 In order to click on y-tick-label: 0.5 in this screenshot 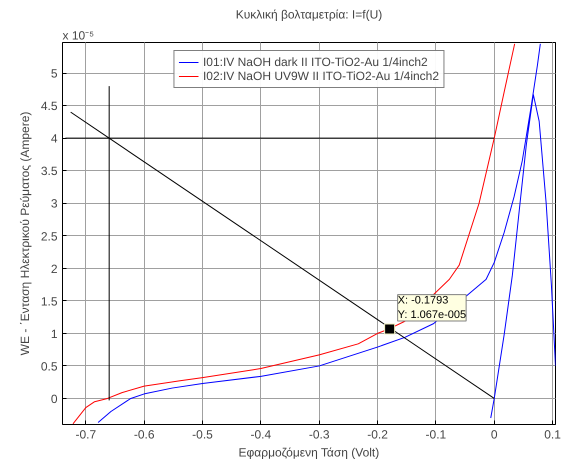, I will do `click(49, 366)`.